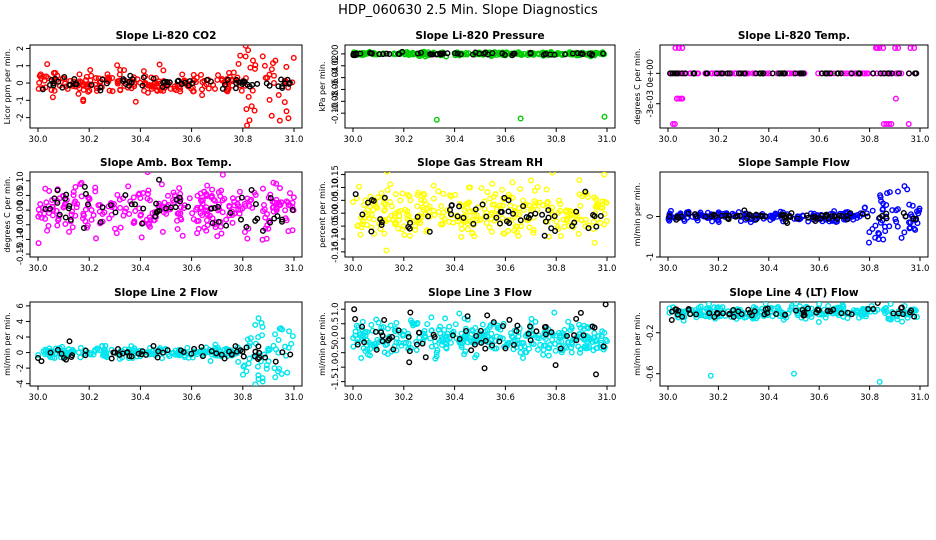 The image size is (936, 540). Describe the element at coordinates (556, 398) in the screenshot. I see `x-tick-label: 30.8` at that location.